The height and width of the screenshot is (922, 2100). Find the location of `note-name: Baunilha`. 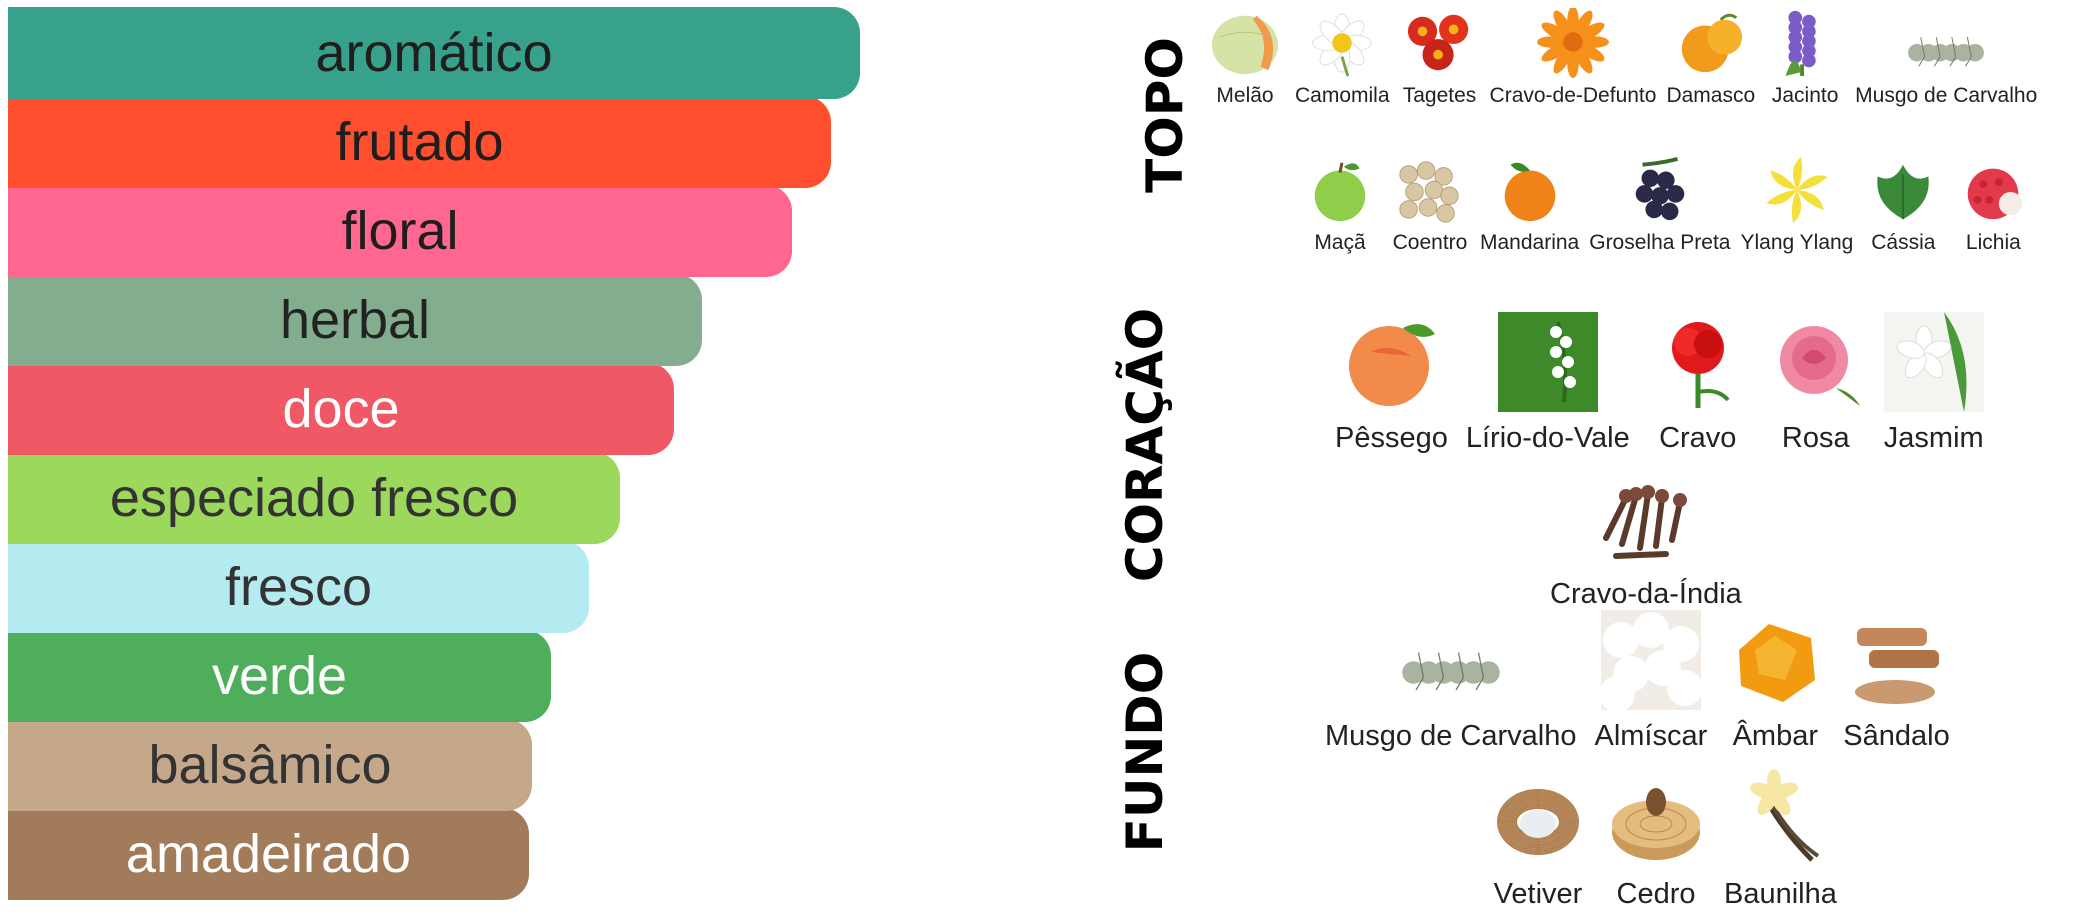

note-name: Baunilha is located at coordinates (1780, 894).